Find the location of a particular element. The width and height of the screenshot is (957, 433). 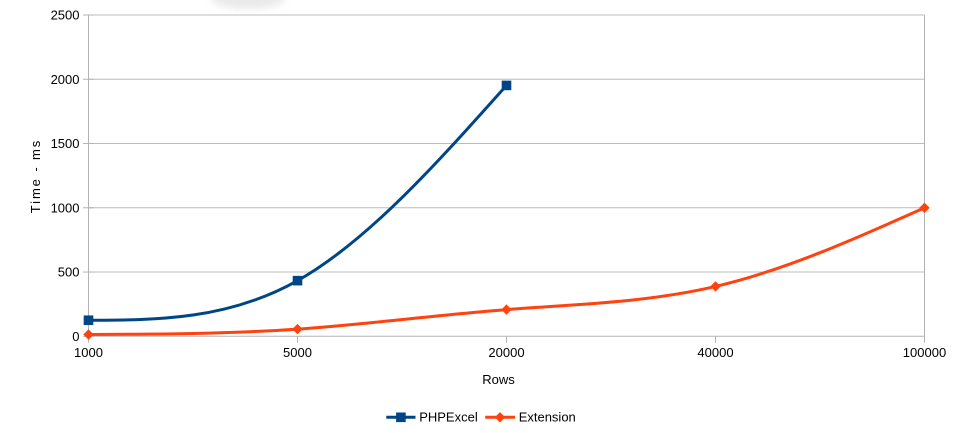

svg-text: 2500 is located at coordinates (65, 15).